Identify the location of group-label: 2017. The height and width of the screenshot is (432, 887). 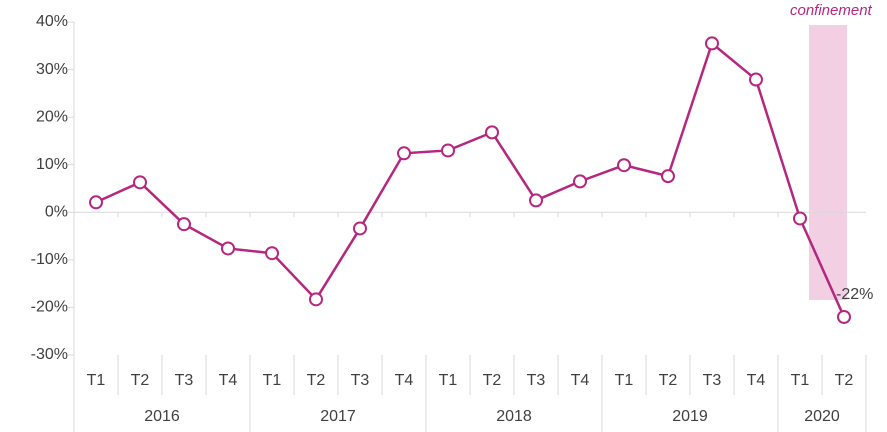
(338, 416).